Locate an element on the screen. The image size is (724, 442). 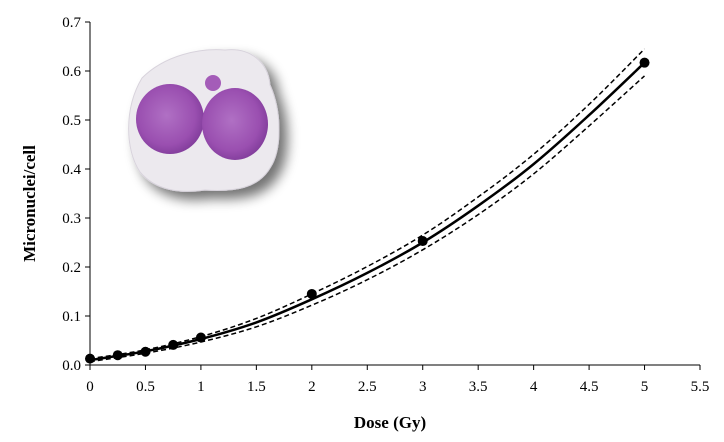
x-tick-label: 1 is located at coordinates (201, 387).